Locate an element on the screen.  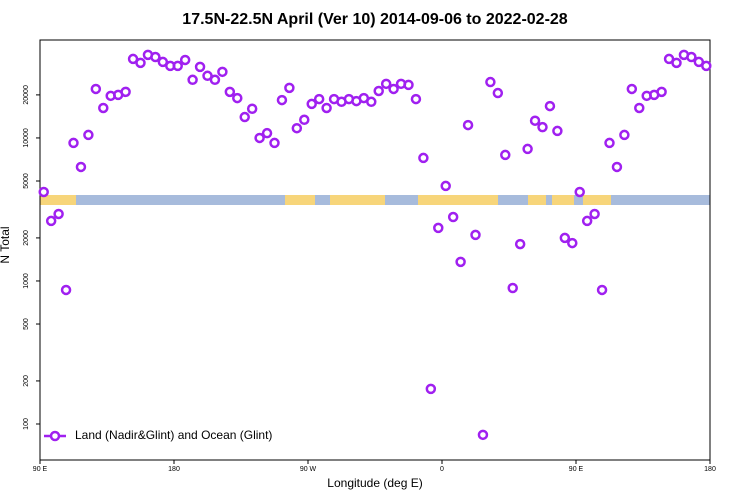
legend-marker is located at coordinates (55, 436).